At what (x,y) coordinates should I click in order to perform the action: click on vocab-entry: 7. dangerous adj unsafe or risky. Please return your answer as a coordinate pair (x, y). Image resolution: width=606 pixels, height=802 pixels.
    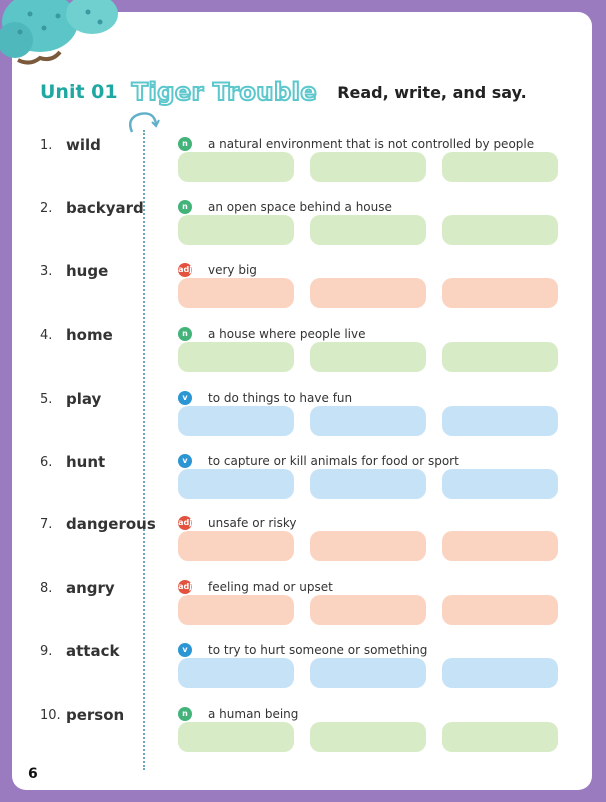
    Looking at the image, I should click on (303, 548).